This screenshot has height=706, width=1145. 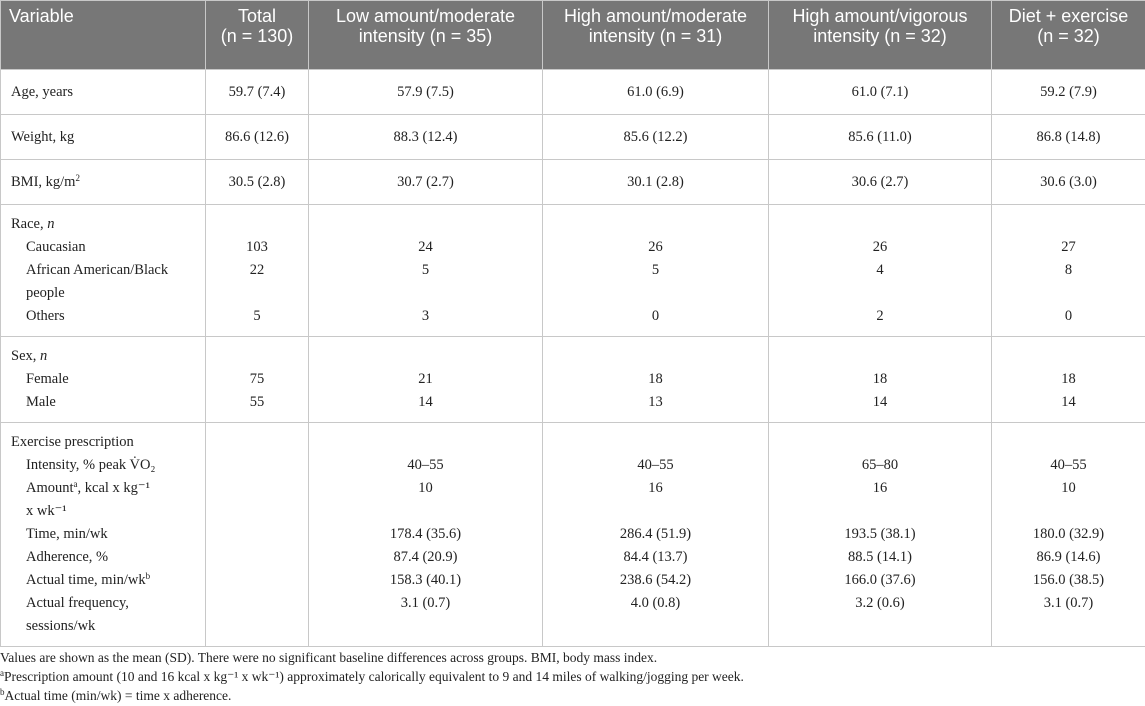 What do you see at coordinates (880, 182) in the screenshot?
I see `bmi-high-vigorous: 30.6 (2.7)` at bounding box center [880, 182].